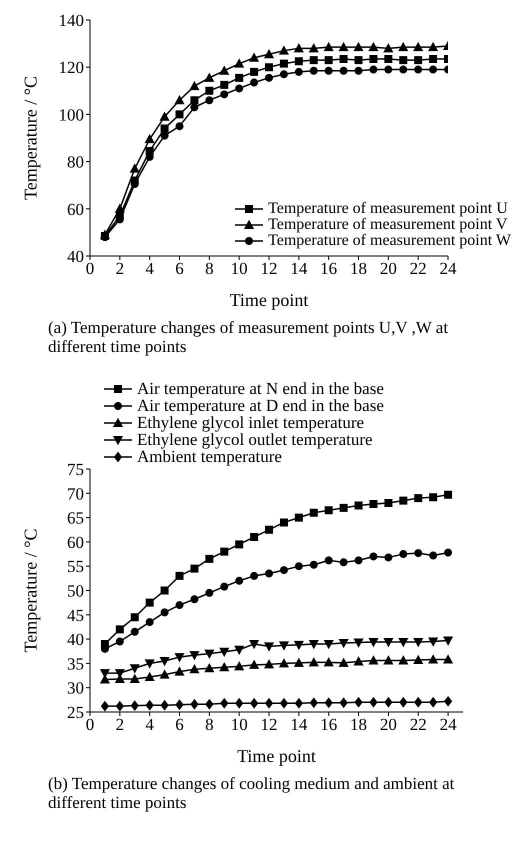 This screenshot has height=852, width=519. I want to click on legend-label: Air temperature at N end in the base, so click(260, 388).